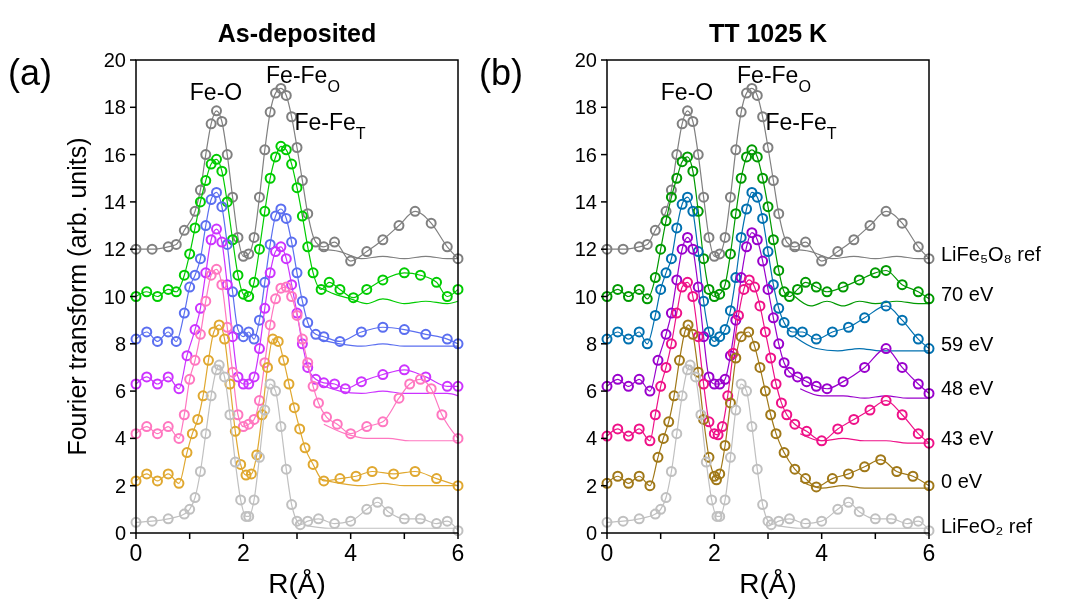 This screenshot has height=599, width=1078. Describe the element at coordinates (967, 438) in the screenshot. I see `series-label: 43 eV` at that location.